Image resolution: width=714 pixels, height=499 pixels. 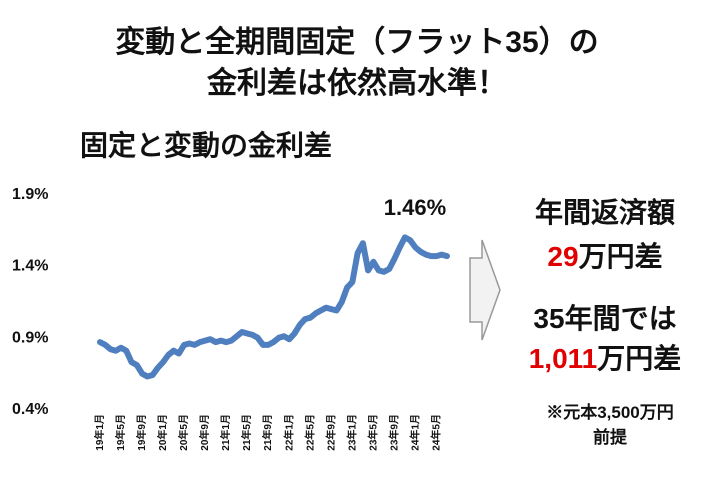 What do you see at coordinates (393, 432) in the screenshot?
I see `x-tick-label: 23年9月` at bounding box center [393, 432].